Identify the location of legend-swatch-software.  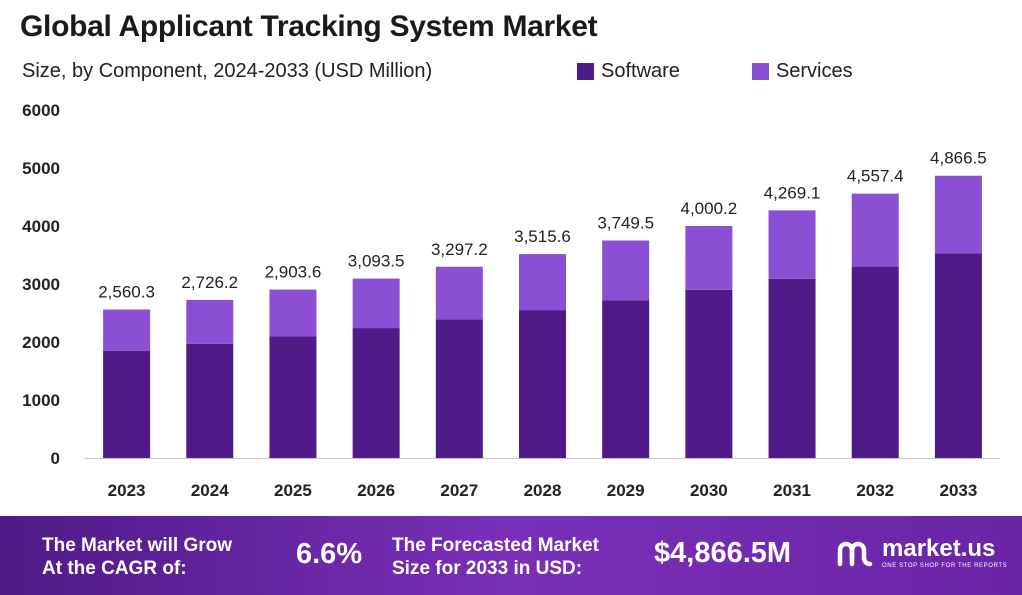
(585, 71).